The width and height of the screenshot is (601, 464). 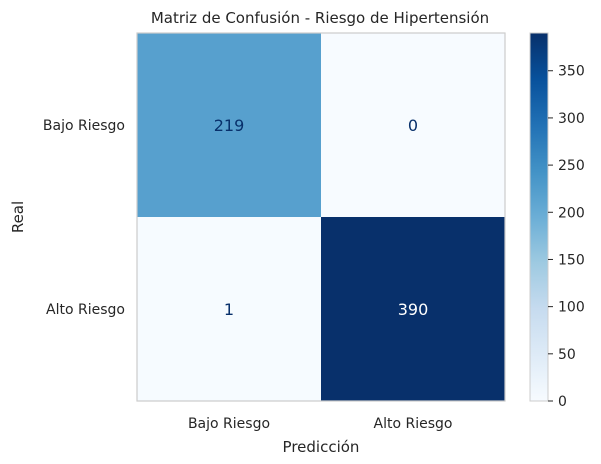 What do you see at coordinates (571, 166) in the screenshot?
I see `colorbar-tick-label: 250` at bounding box center [571, 166].